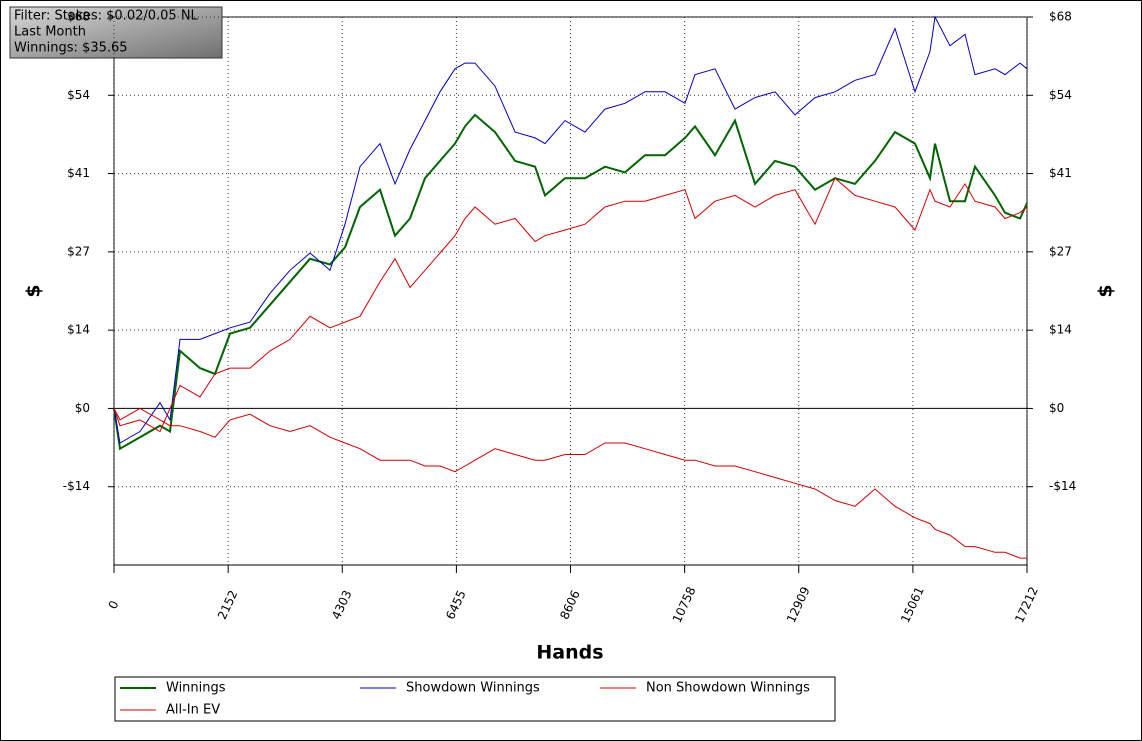  What do you see at coordinates (78, 251) in the screenshot?
I see `y-tick-label: $27` at bounding box center [78, 251].